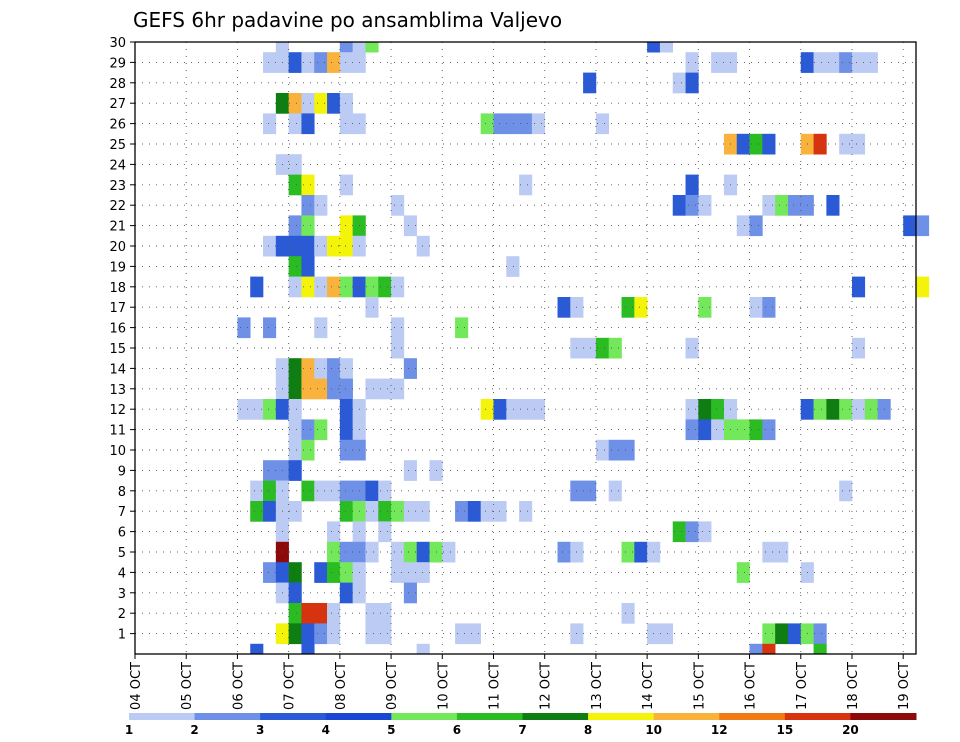  Describe the element at coordinates (648, 686) in the screenshot. I see `x-tick-label: 14 OCT` at that location.